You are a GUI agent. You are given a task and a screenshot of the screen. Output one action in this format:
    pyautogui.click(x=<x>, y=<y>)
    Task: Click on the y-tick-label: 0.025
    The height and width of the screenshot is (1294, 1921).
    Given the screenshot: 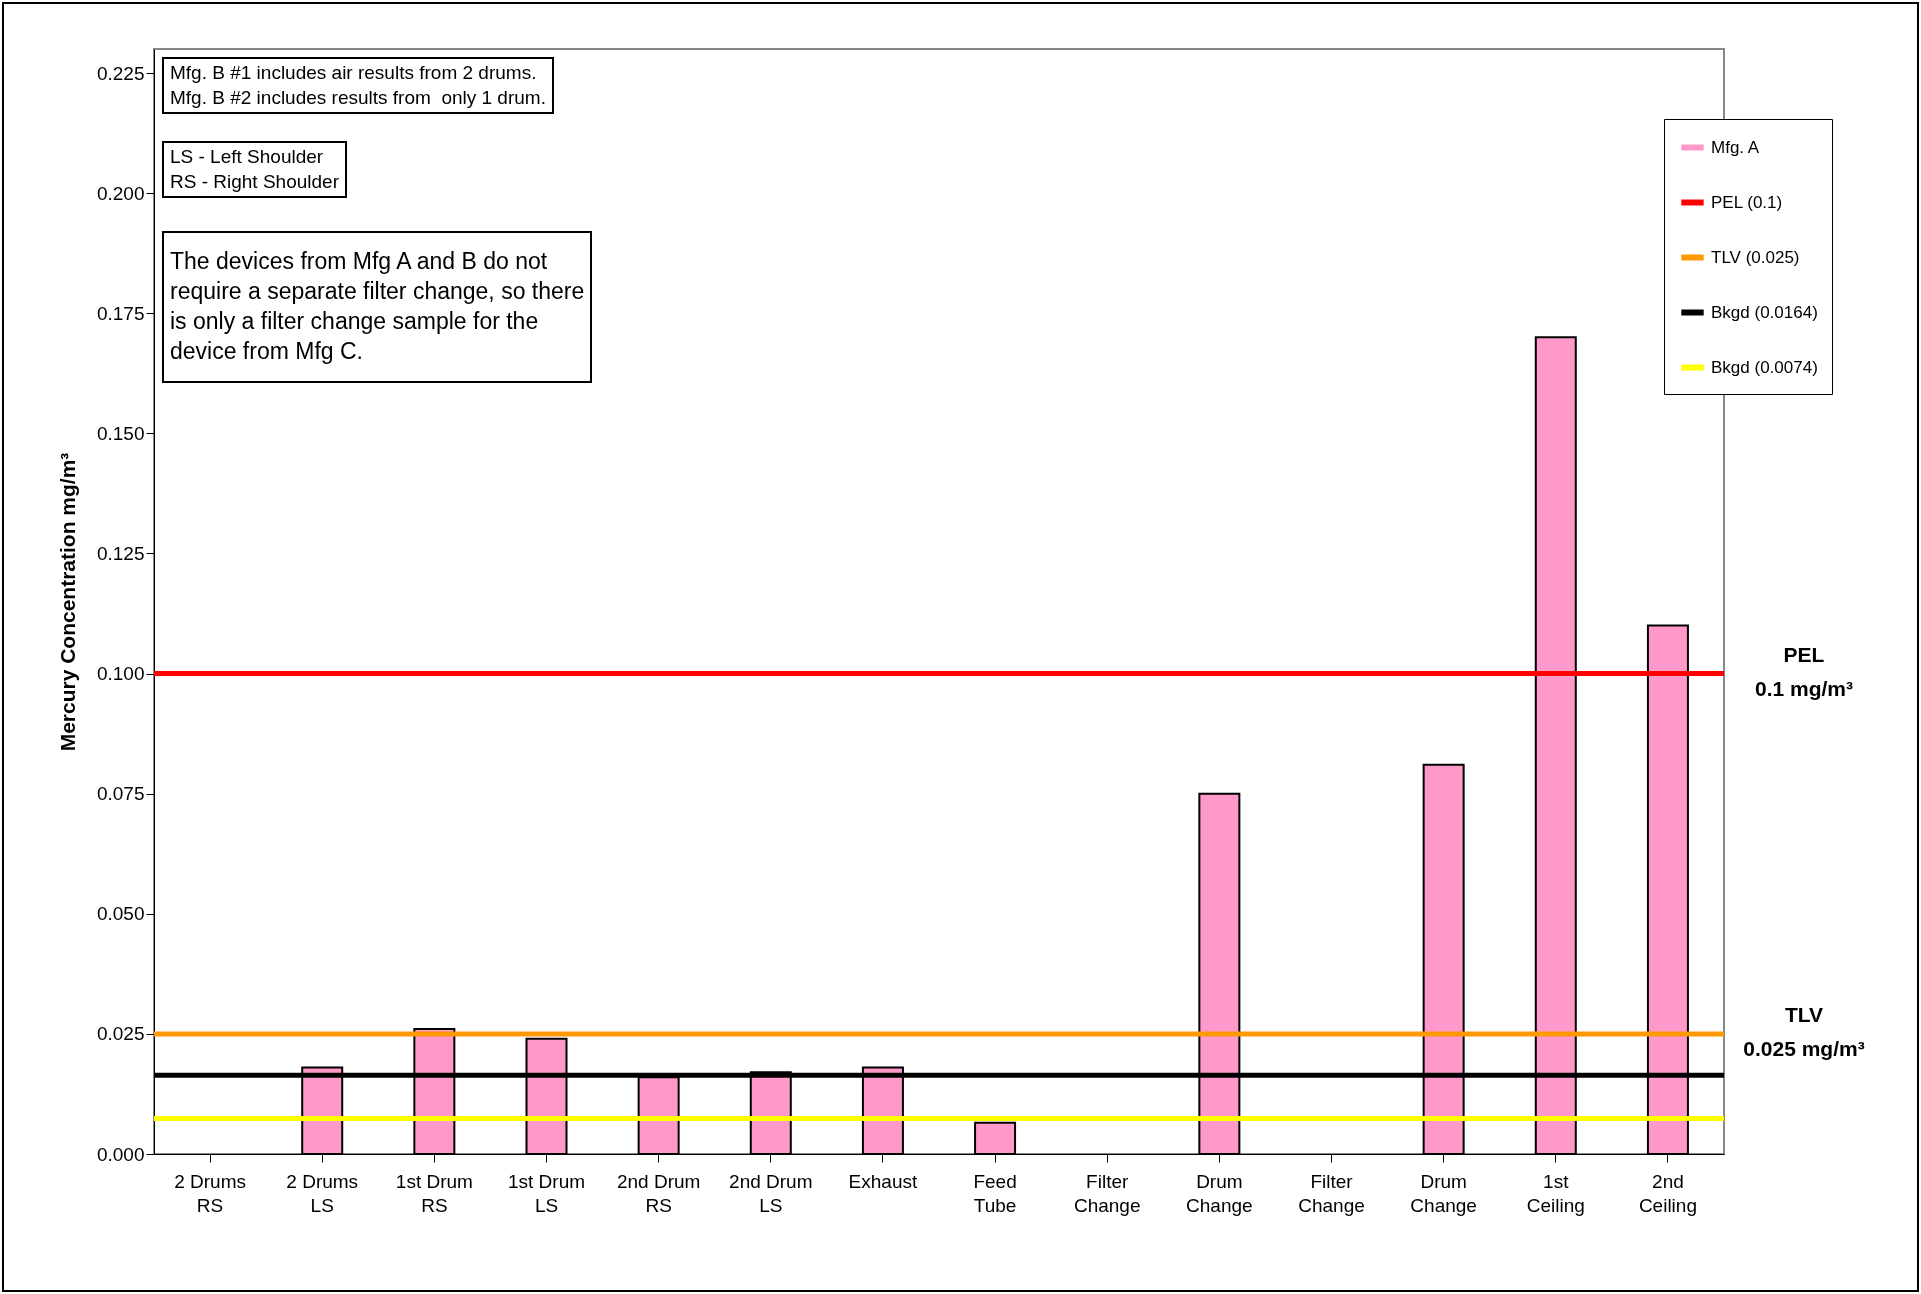 What is the action you would take?
    pyautogui.click(x=120, y=1034)
    